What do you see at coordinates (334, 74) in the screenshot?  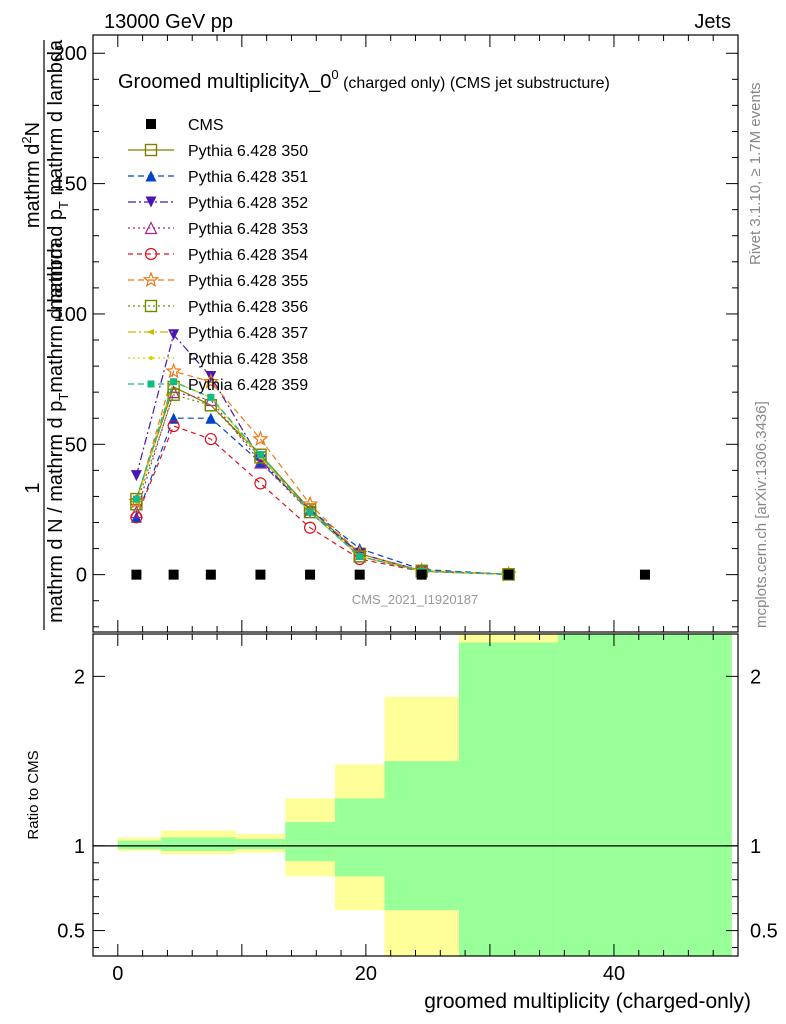 I see `title-sup: 0` at bounding box center [334, 74].